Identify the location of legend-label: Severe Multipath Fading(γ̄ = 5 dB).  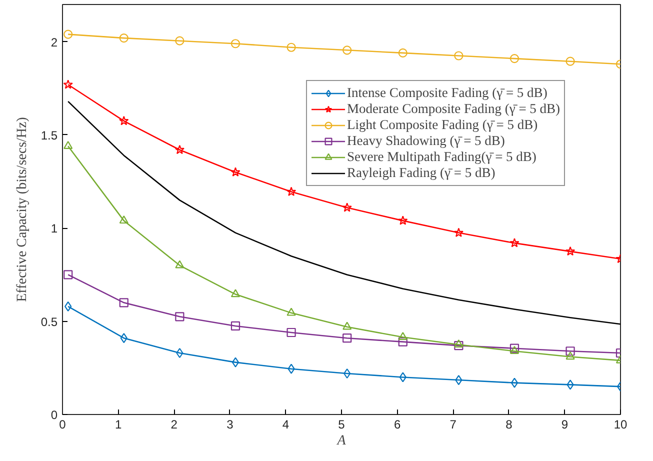
(441, 157).